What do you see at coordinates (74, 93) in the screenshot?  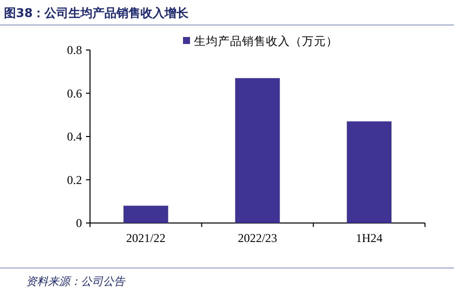 I see `y-tick-label: 0.6` at bounding box center [74, 93].